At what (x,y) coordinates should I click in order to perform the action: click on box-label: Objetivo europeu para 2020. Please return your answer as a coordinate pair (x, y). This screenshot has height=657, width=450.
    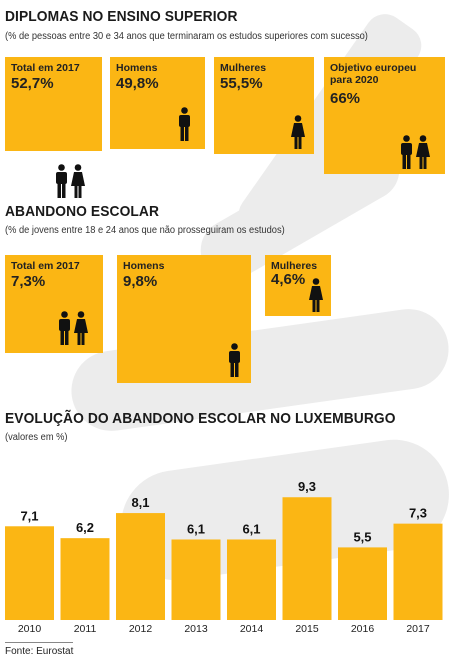
    Looking at the image, I should click on (373, 74).